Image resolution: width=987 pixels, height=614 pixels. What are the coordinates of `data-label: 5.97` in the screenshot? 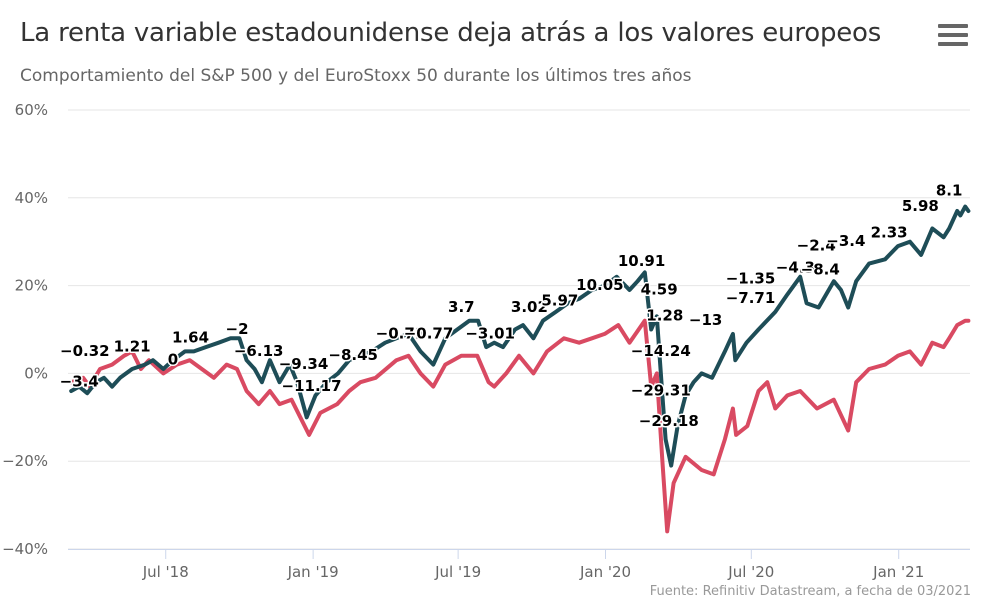 It's located at (559, 300).